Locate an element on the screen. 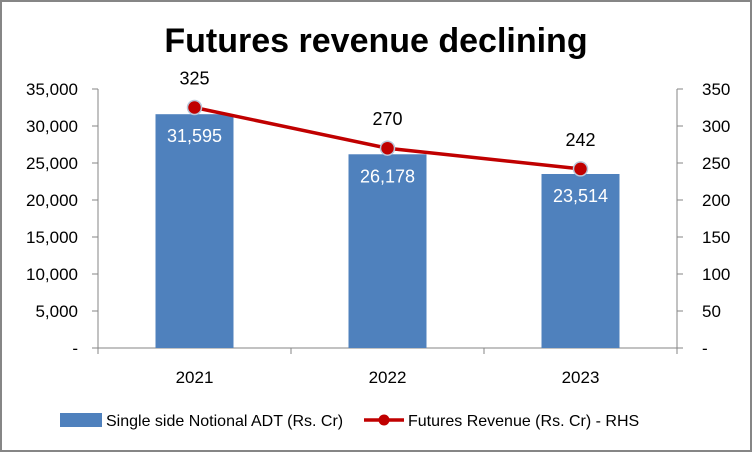 The image size is (752, 452). left-axis-tick-label: 20,000 is located at coordinates (52, 200).